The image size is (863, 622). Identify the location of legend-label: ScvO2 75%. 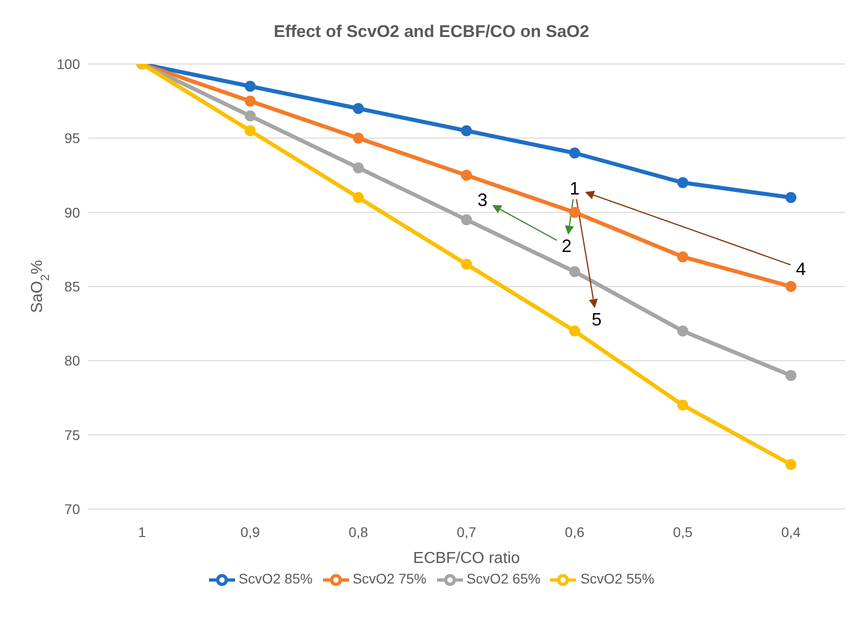
(389, 578).